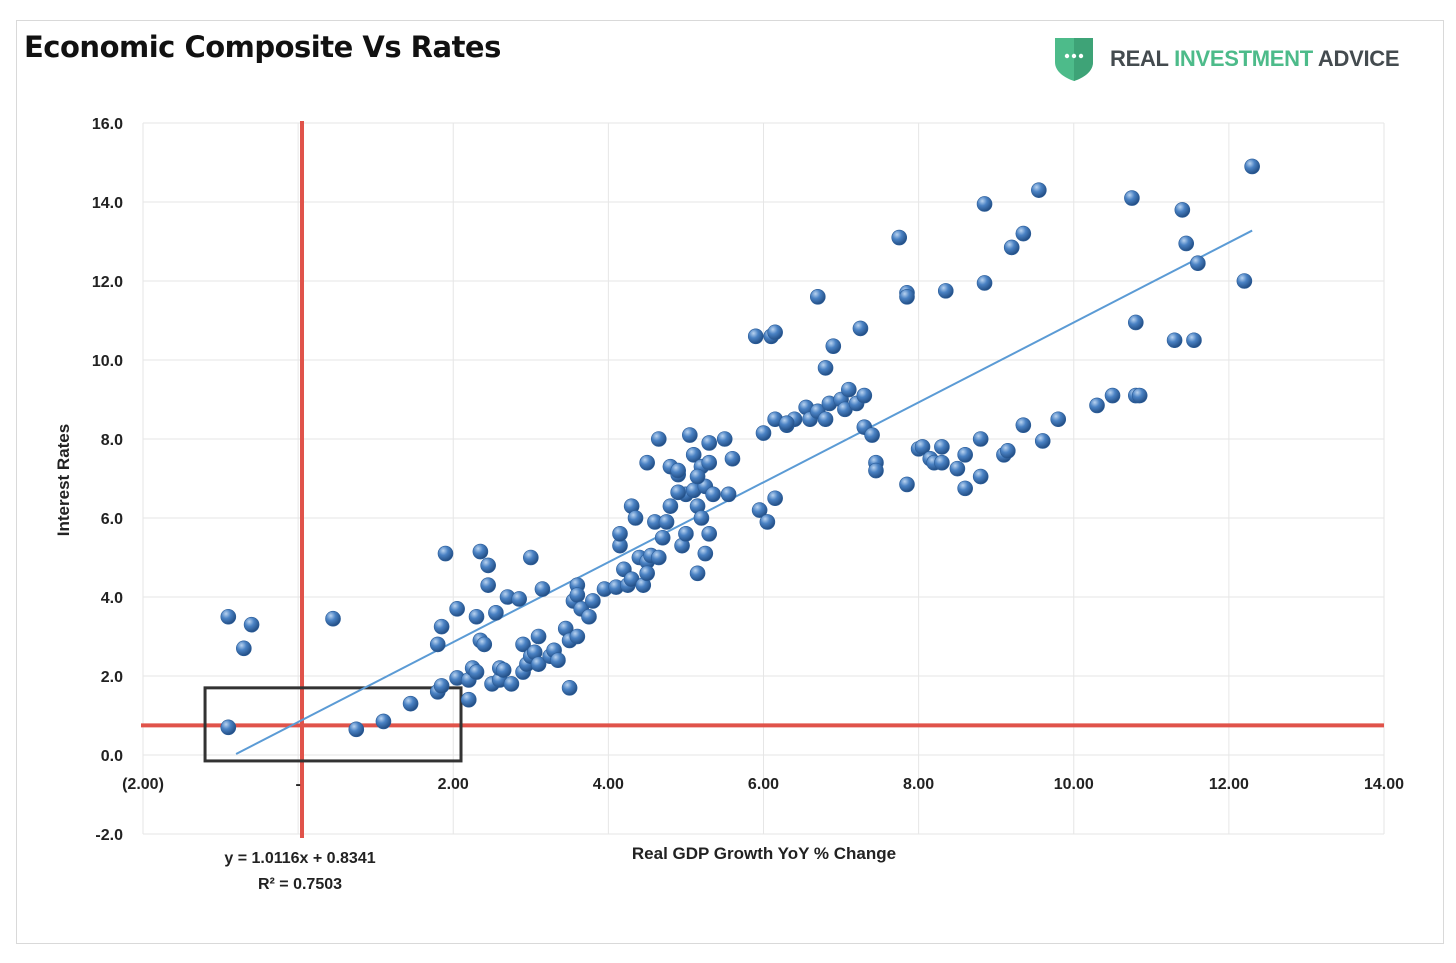  I want to click on y-tick-label: 12.0, so click(107, 282).